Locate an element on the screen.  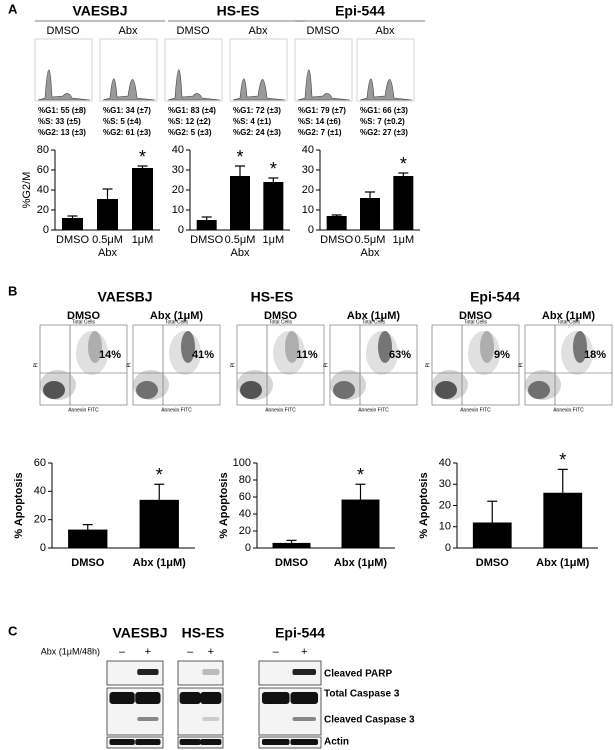
cycle-stat: %S: 14 (±6) is located at coordinates (319, 121).